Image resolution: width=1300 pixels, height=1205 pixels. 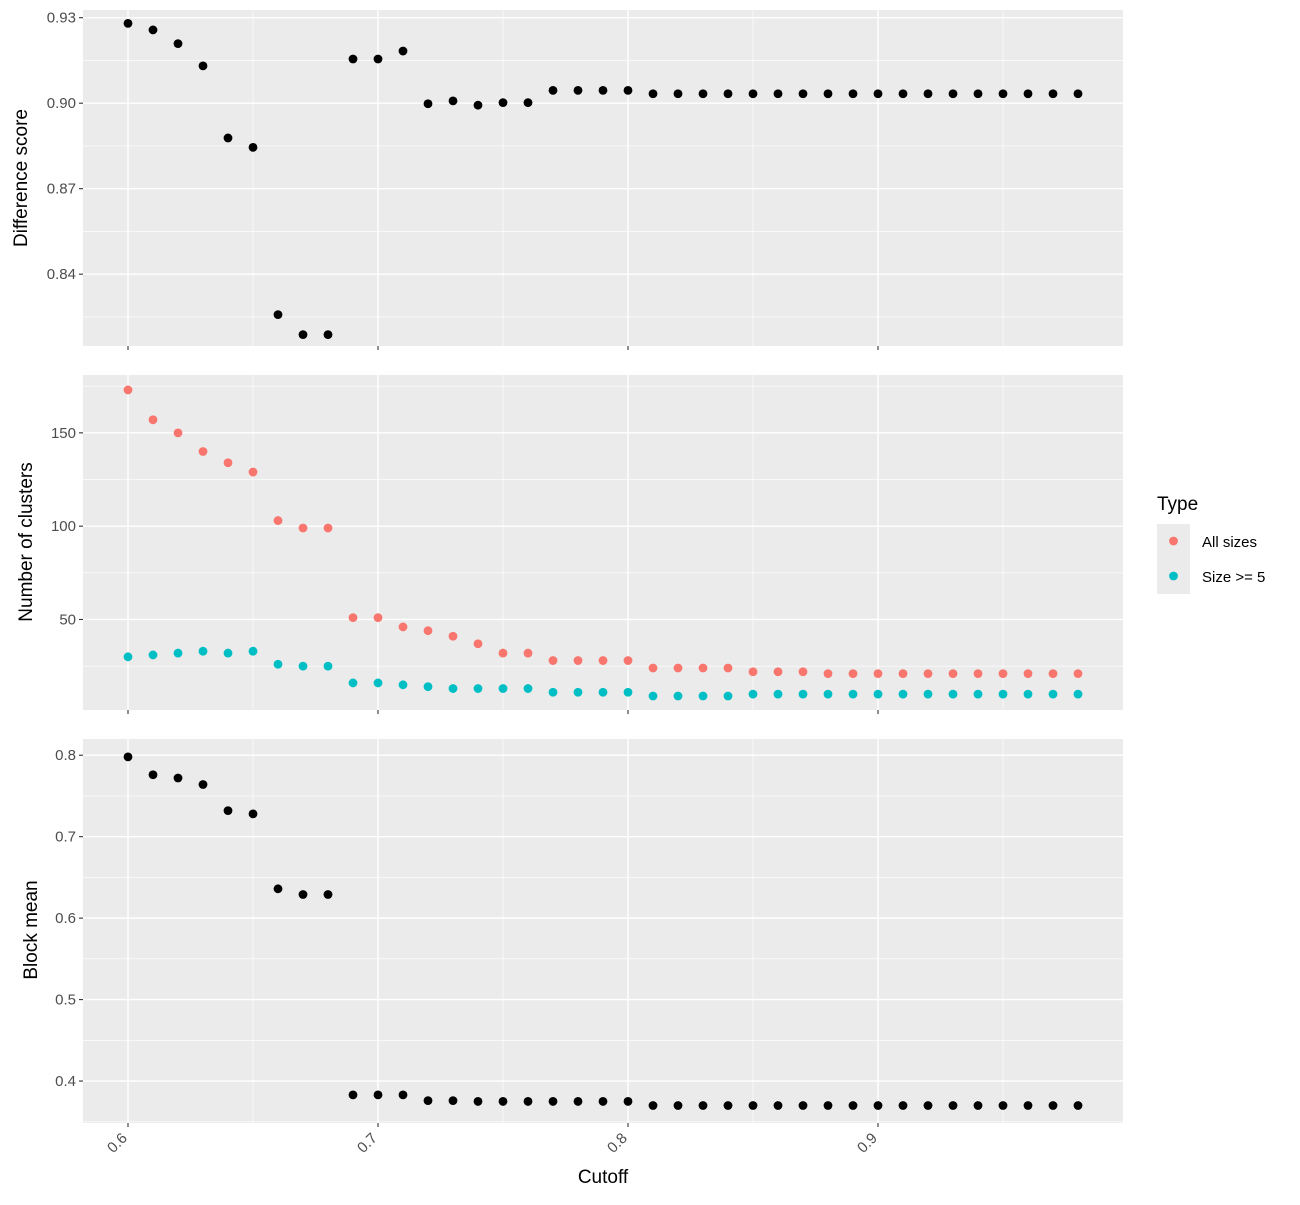 I want to click on legend-key-size5, so click(x=1173, y=576).